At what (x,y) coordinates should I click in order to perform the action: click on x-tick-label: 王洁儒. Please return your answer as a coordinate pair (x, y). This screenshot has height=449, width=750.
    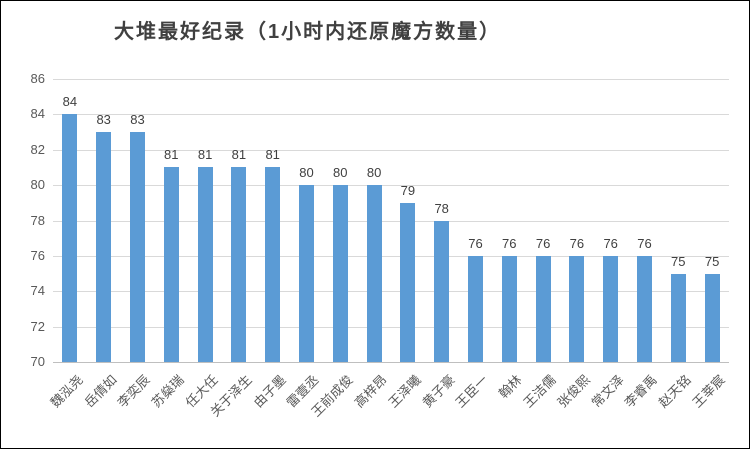
    Looking at the image, I should click on (539, 391).